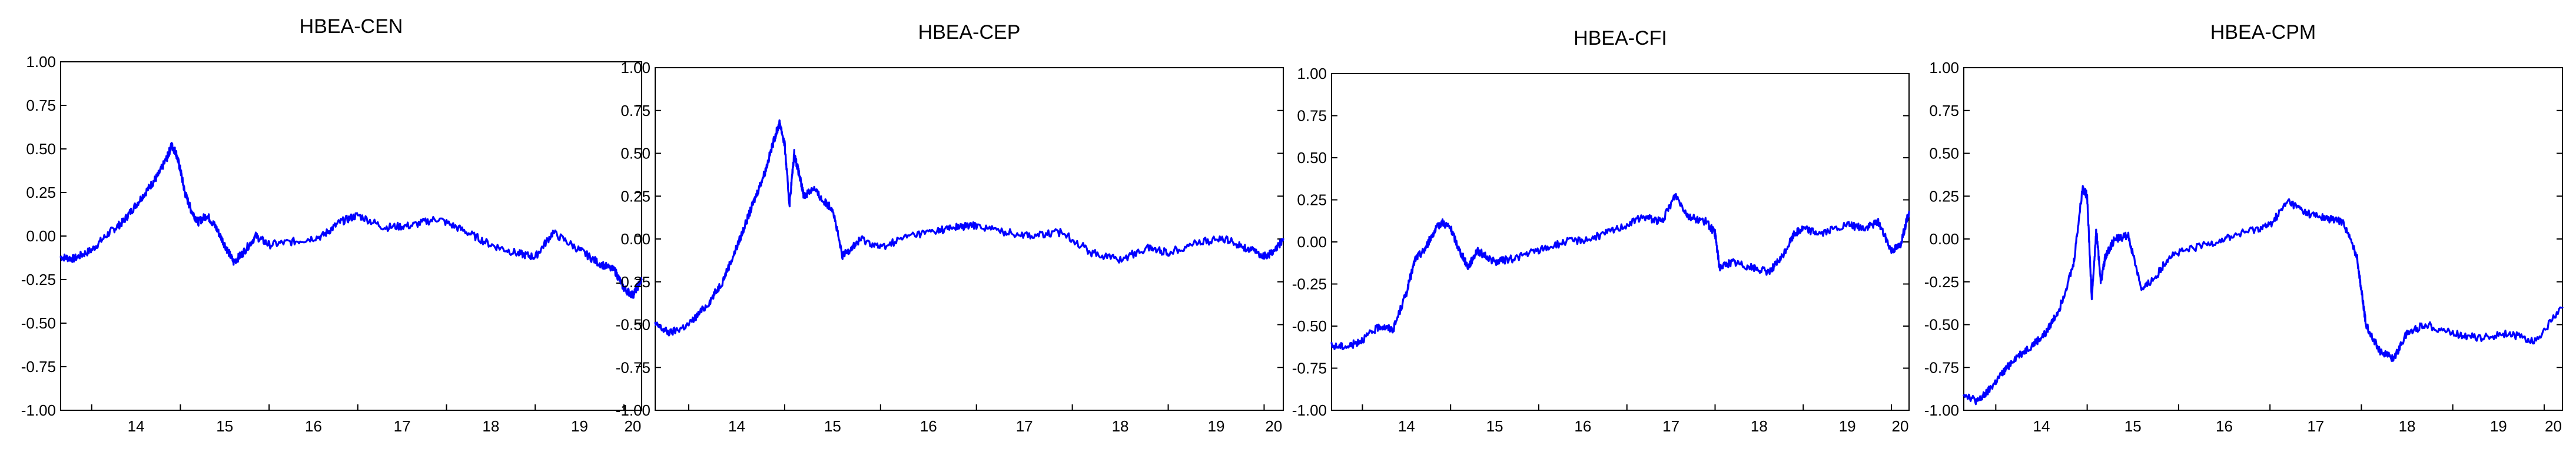 The height and width of the screenshot is (455, 2576). I want to click on panel-title: HBEA-CPM, so click(2263, 32).